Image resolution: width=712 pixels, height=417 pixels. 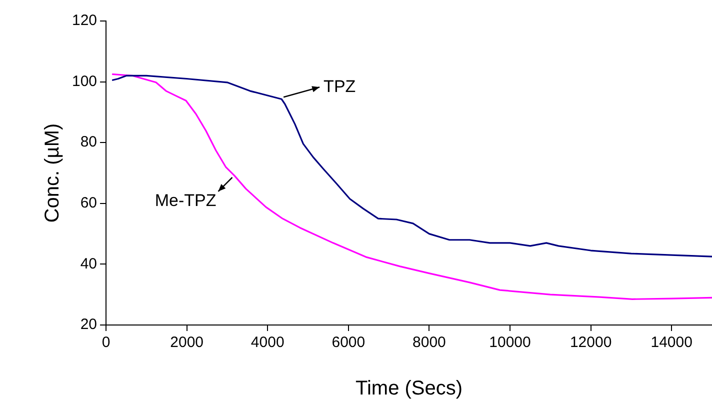 What do you see at coordinates (591, 343) in the screenshot?
I see `x-tick-label: 12000` at bounding box center [591, 343].